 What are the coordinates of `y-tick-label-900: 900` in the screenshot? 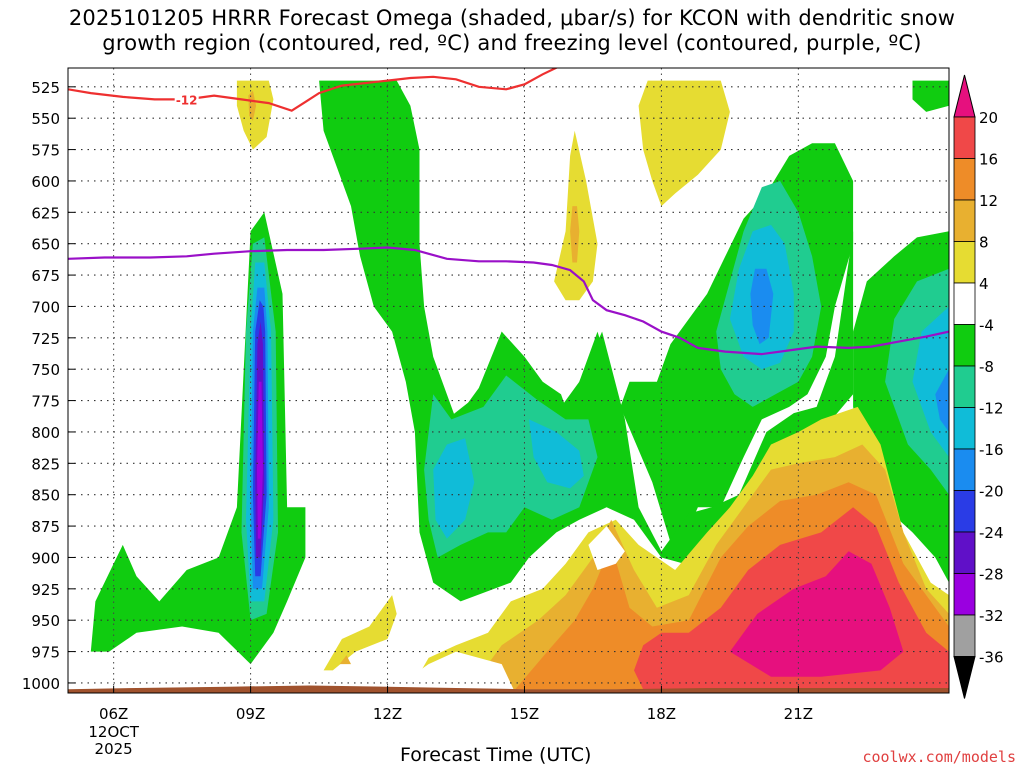 It's located at (45, 558).